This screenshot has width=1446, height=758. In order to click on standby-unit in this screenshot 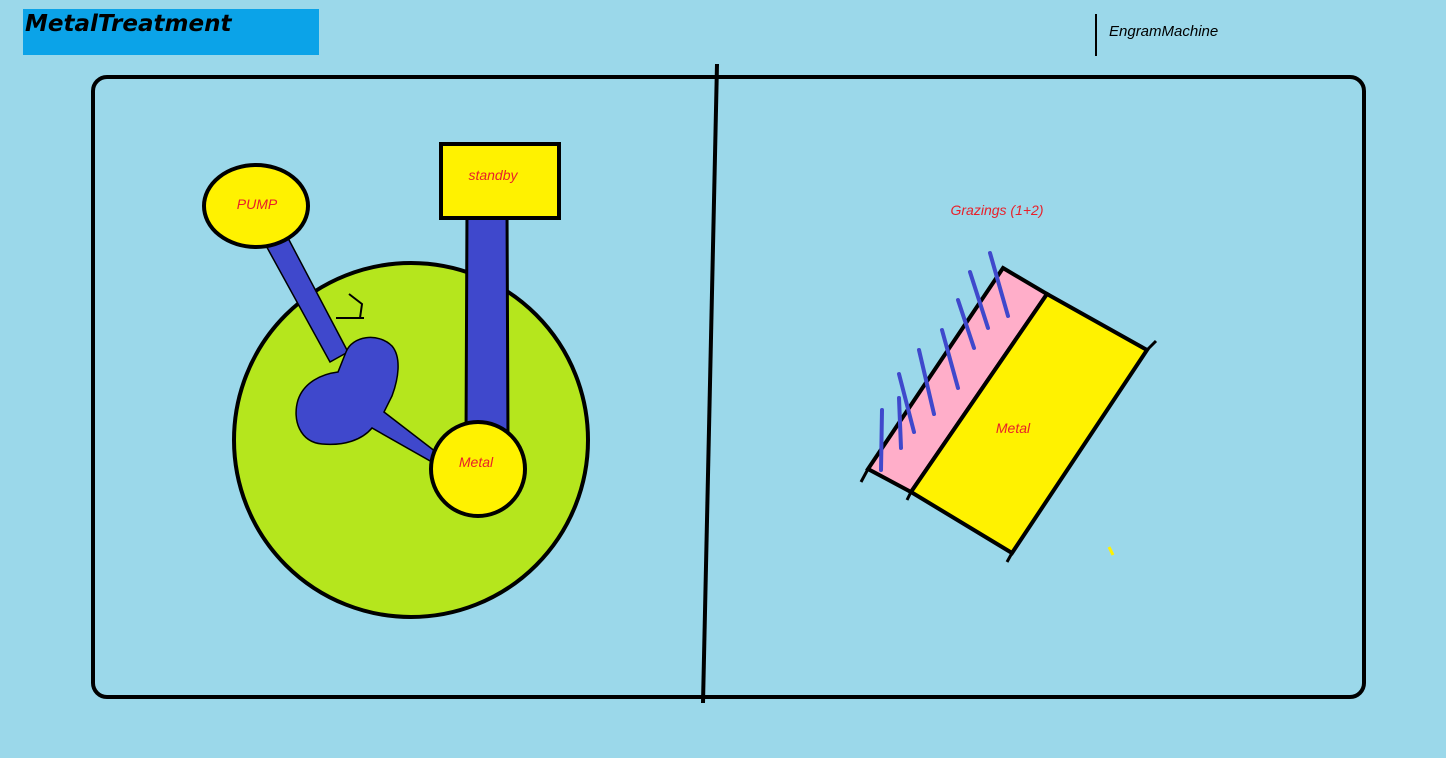, I will do `click(500, 181)`.